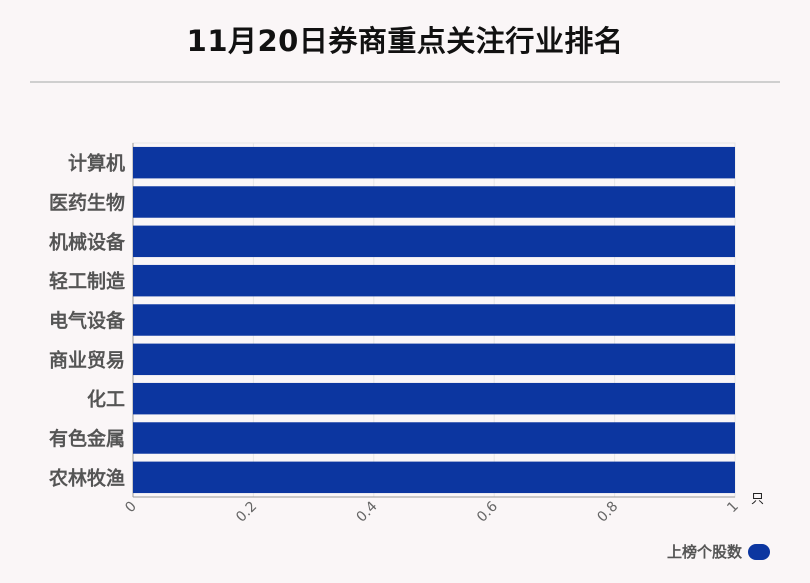 The image size is (810, 583). Describe the element at coordinates (367, 511) in the screenshot. I see `x-tick-label: 0.4` at that location.